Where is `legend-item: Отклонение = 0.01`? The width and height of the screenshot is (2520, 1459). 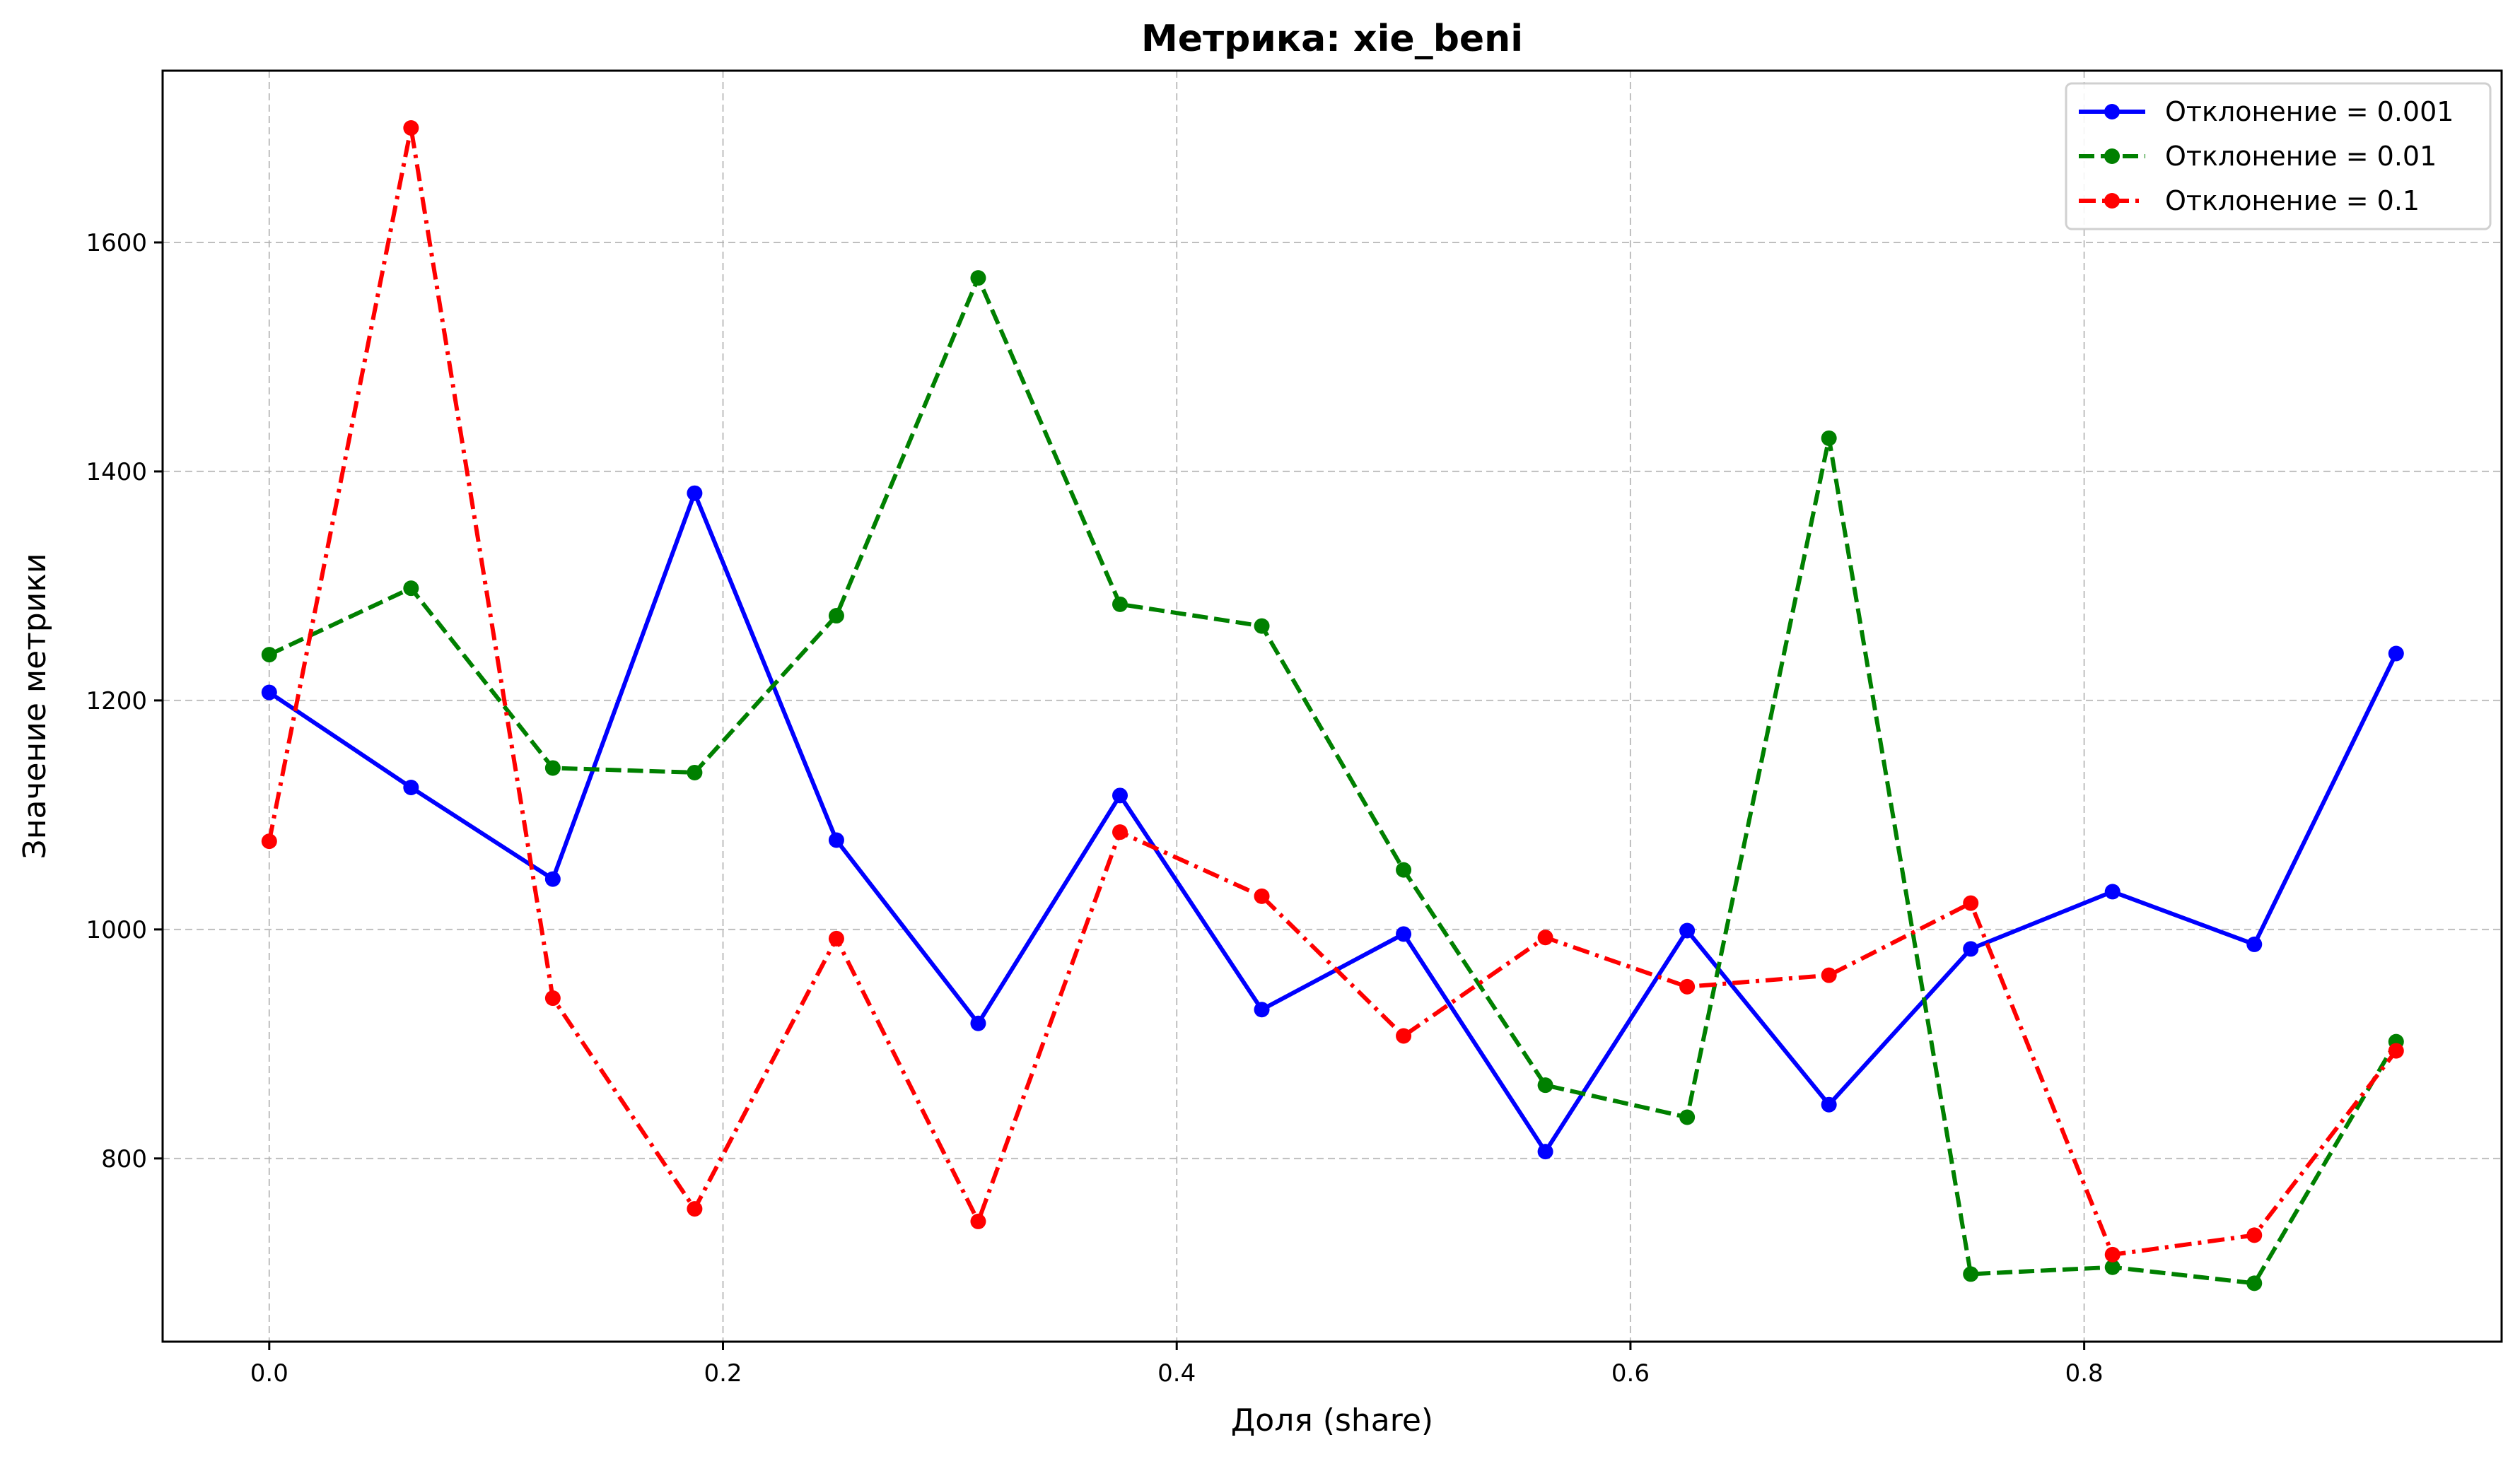 legend-item: Отклонение = 0.01 is located at coordinates (2258, 156).